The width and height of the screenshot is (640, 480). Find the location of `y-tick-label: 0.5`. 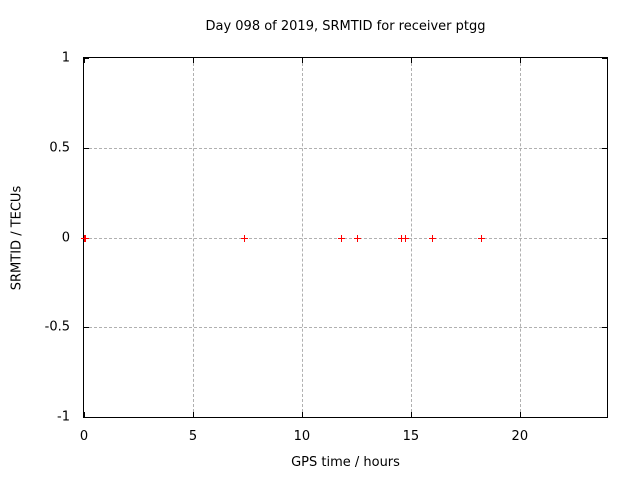

y-tick-label: 0.5 is located at coordinates (59, 148).